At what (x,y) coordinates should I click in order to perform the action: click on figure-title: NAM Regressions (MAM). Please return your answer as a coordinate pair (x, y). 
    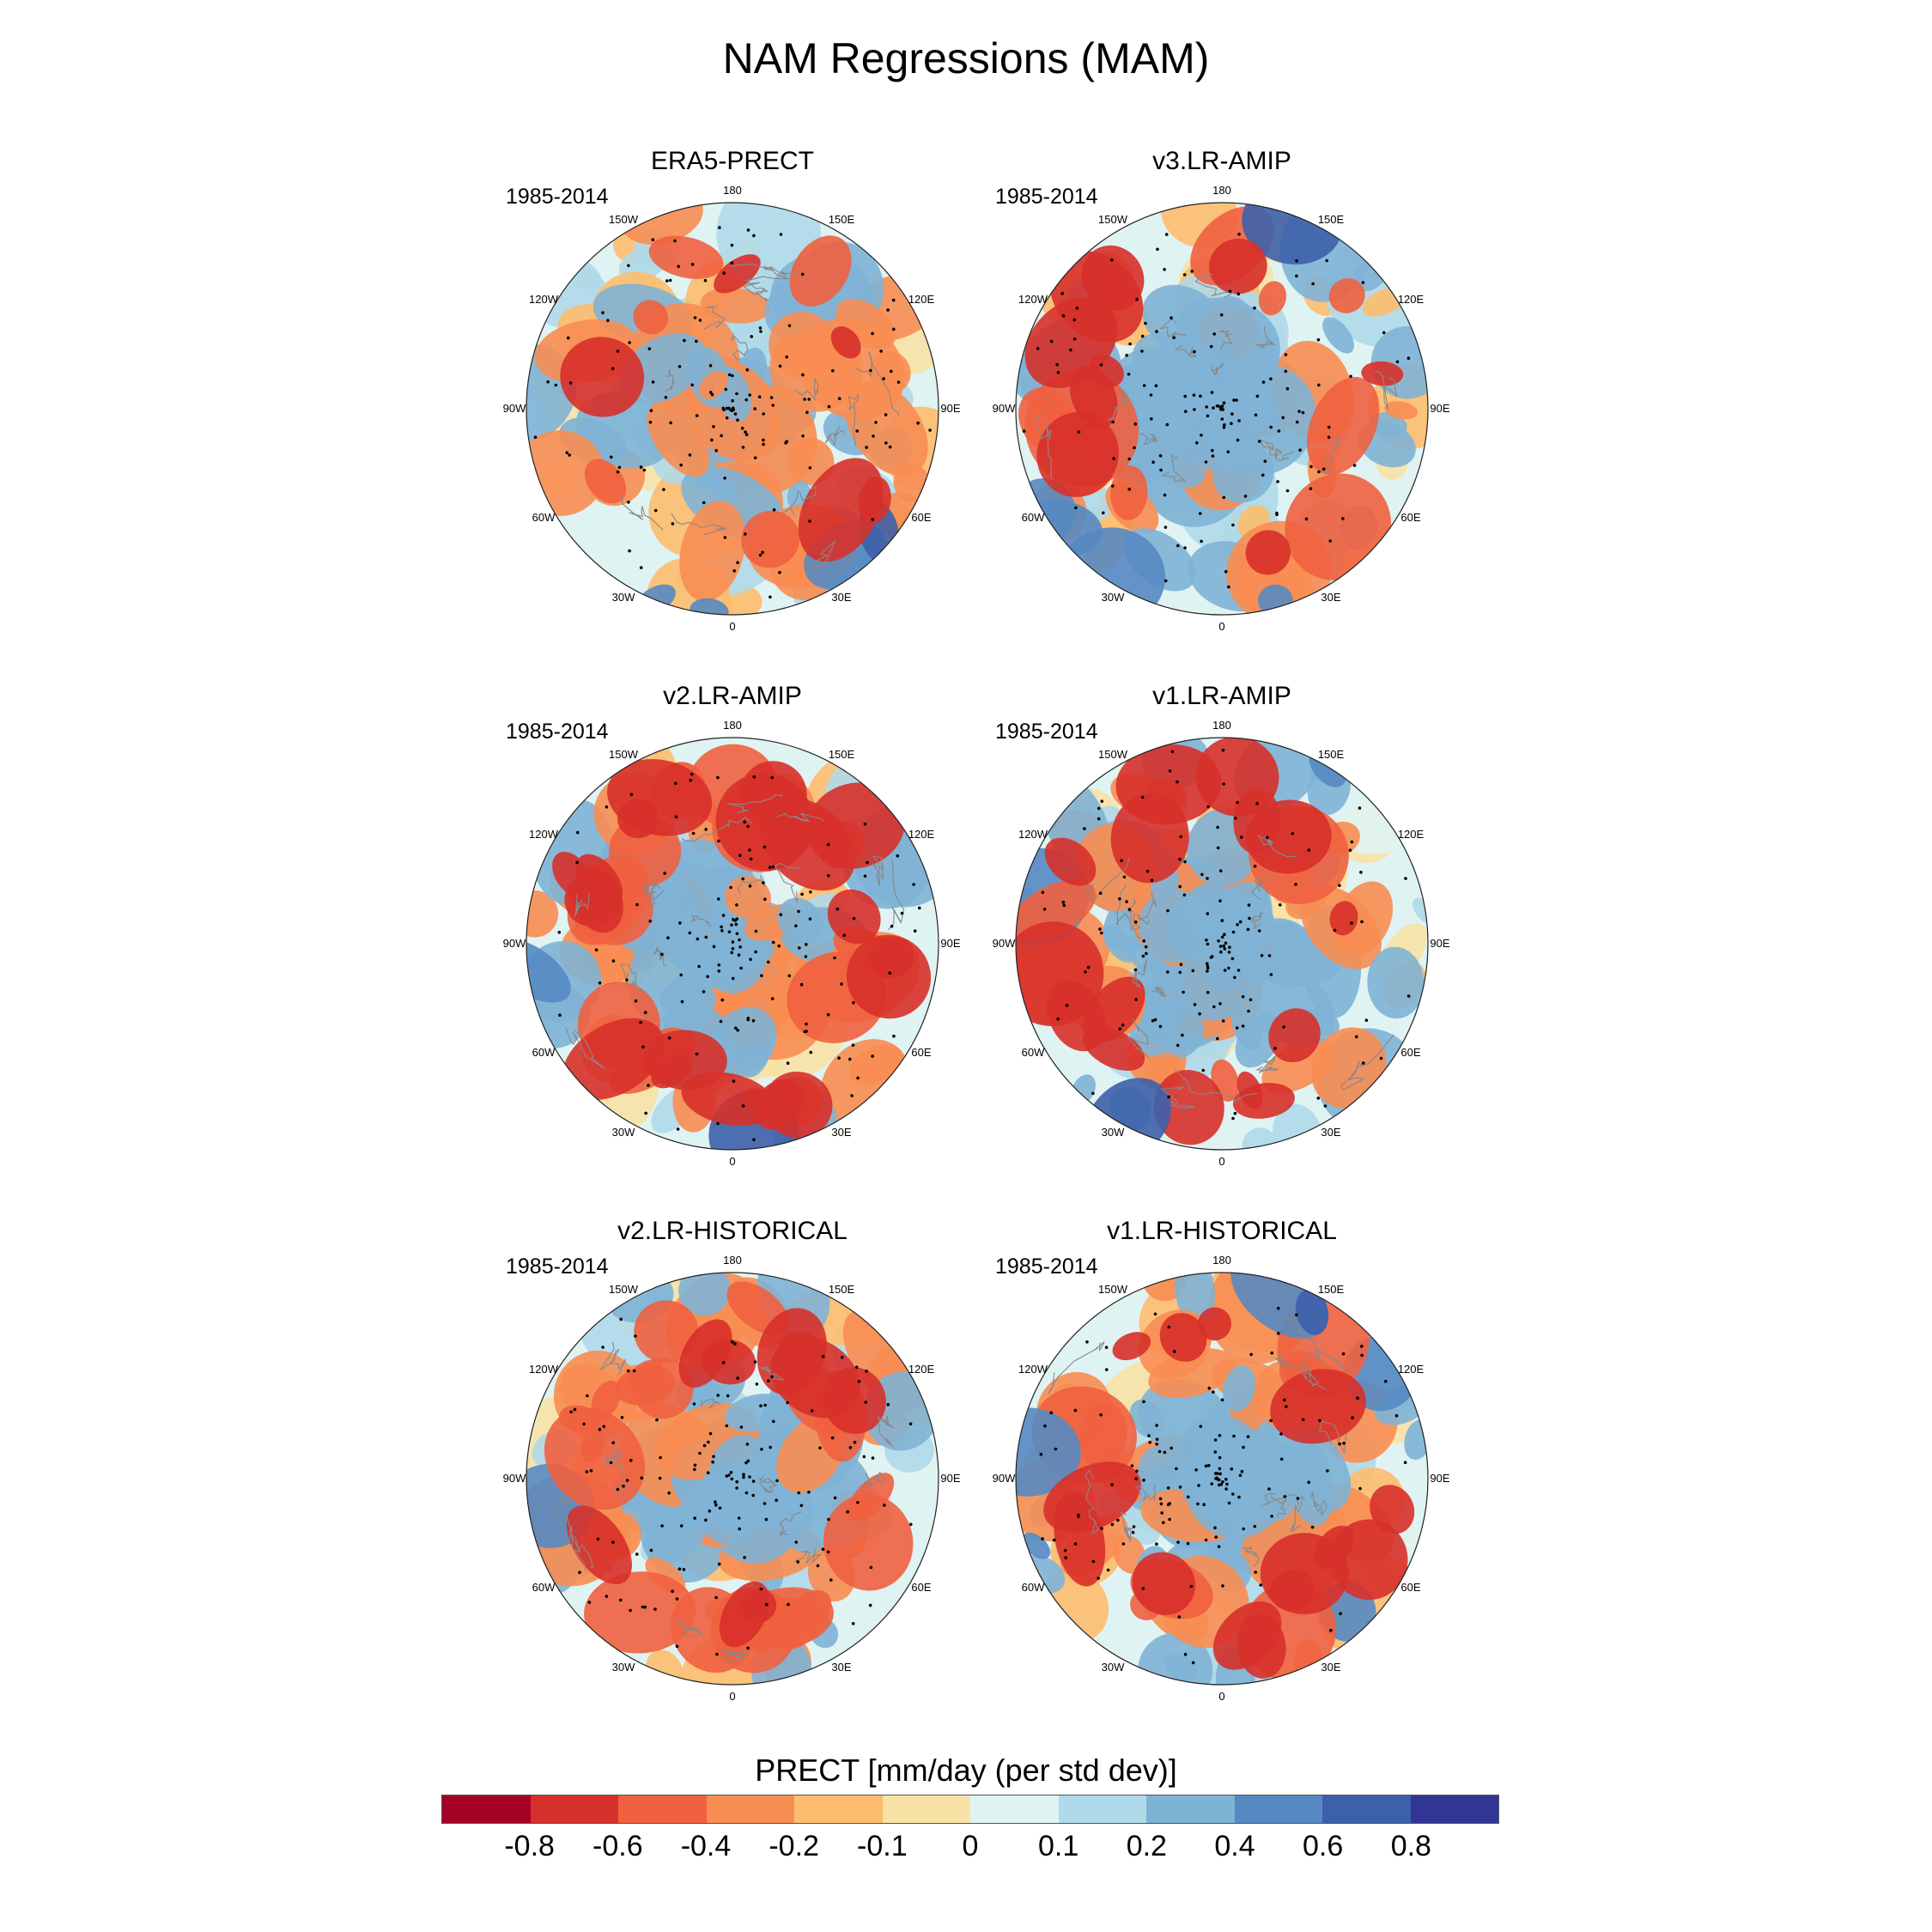
    Looking at the image, I should click on (966, 58).